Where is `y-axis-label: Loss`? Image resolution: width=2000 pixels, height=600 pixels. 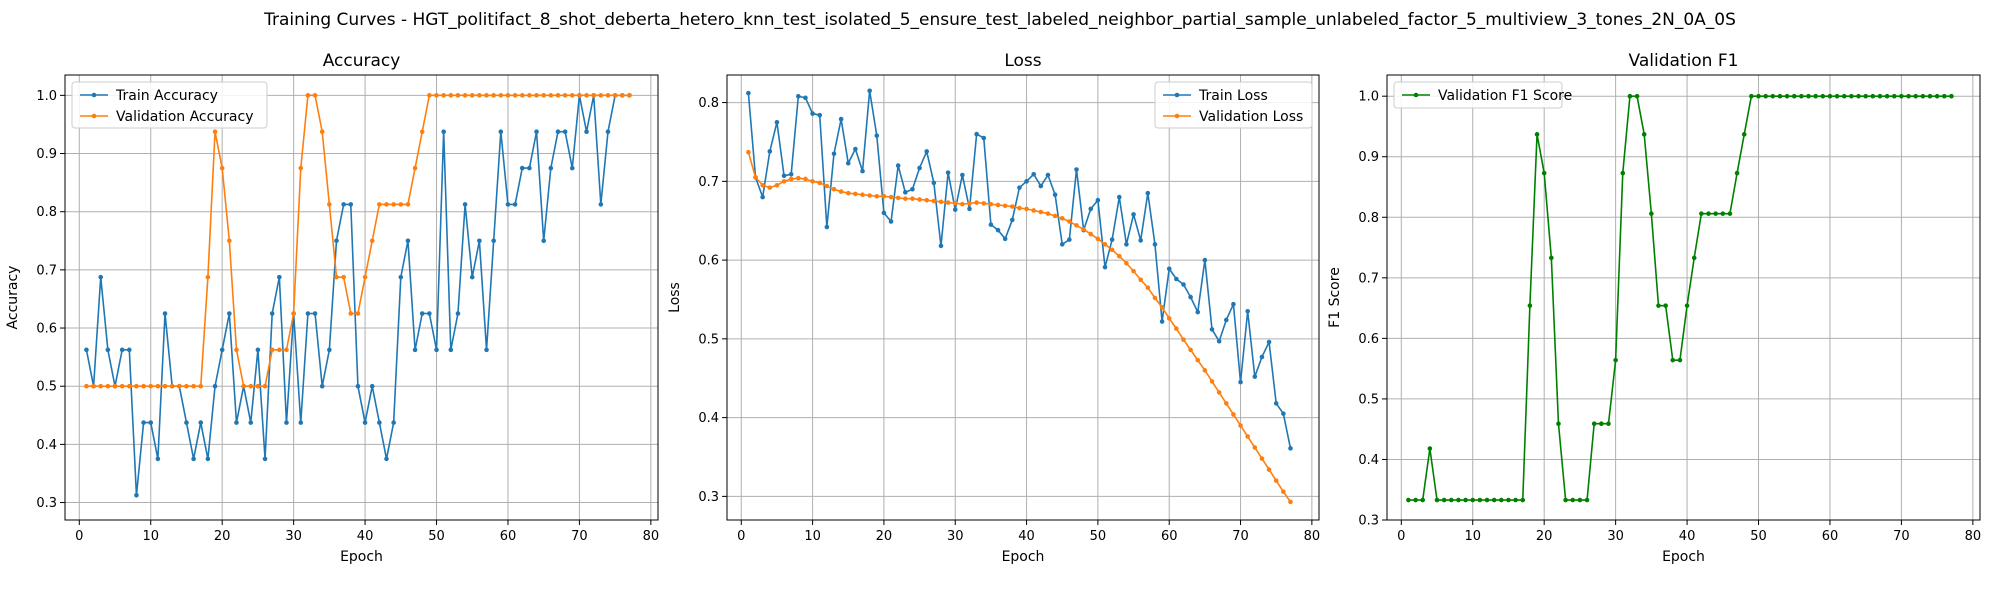 y-axis-label: Loss is located at coordinates (675, 297).